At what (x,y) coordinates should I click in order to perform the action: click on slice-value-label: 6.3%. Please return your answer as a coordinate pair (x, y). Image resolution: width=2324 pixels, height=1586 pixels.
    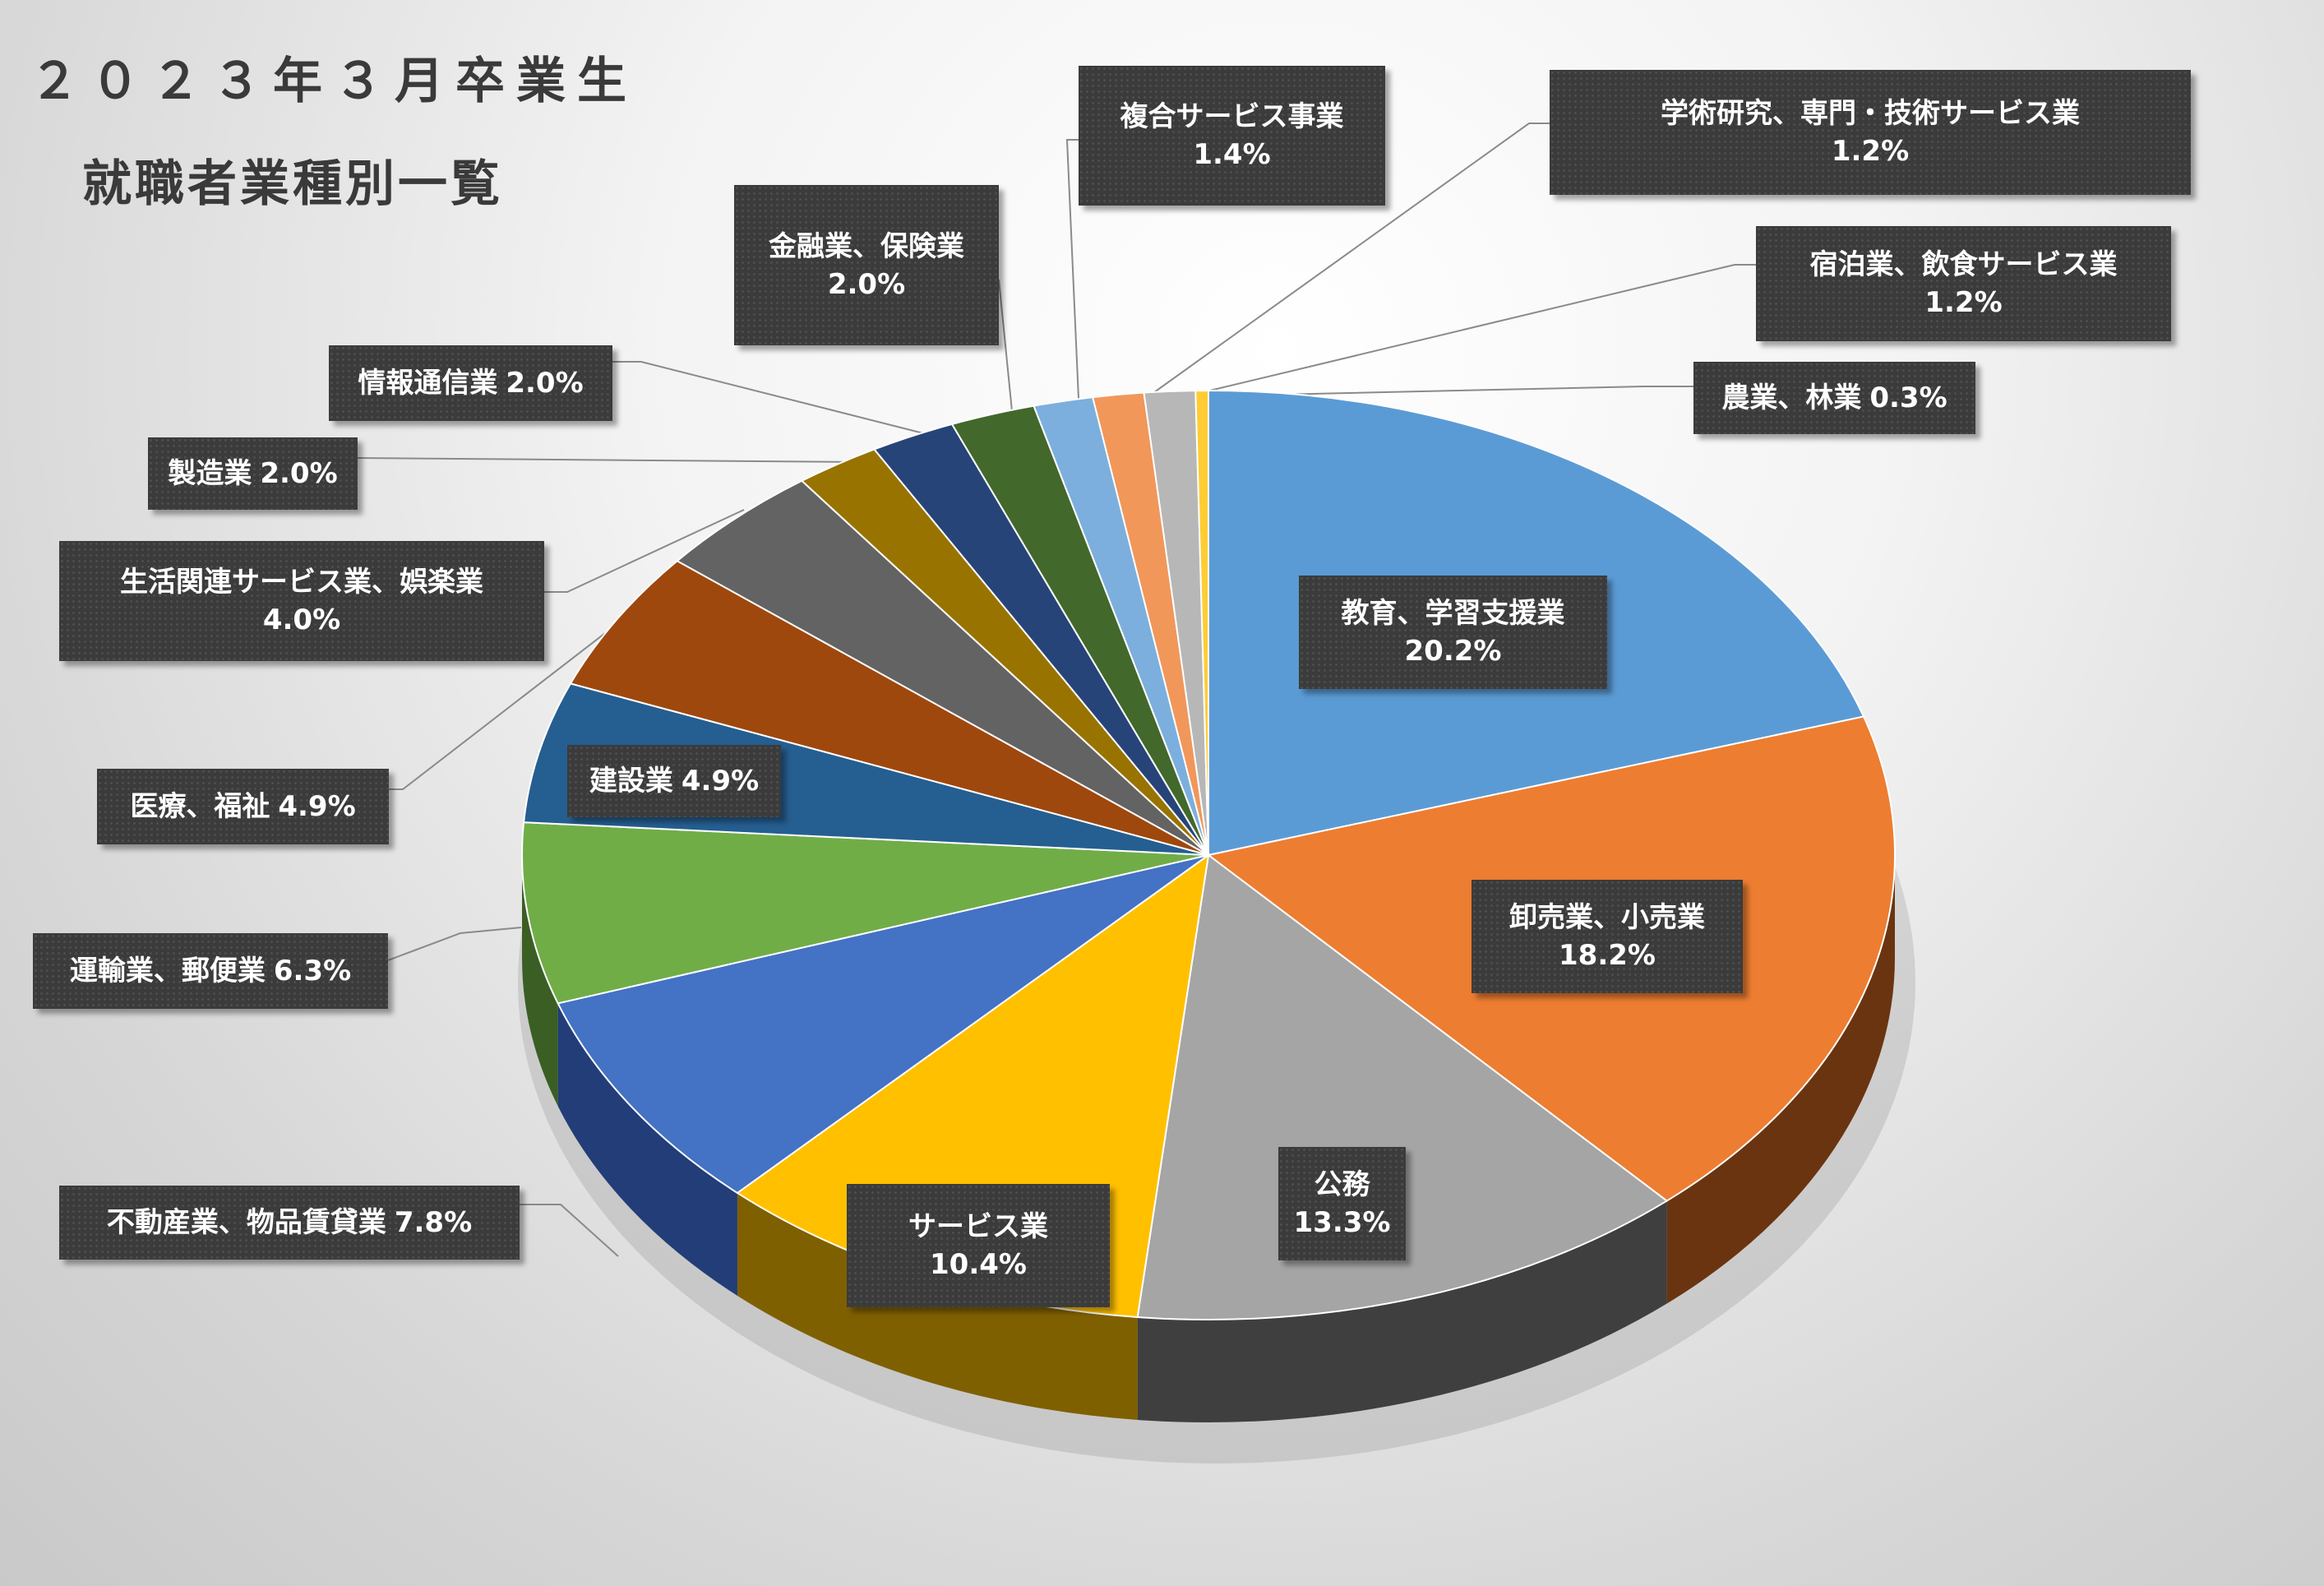
    Looking at the image, I should click on (312, 971).